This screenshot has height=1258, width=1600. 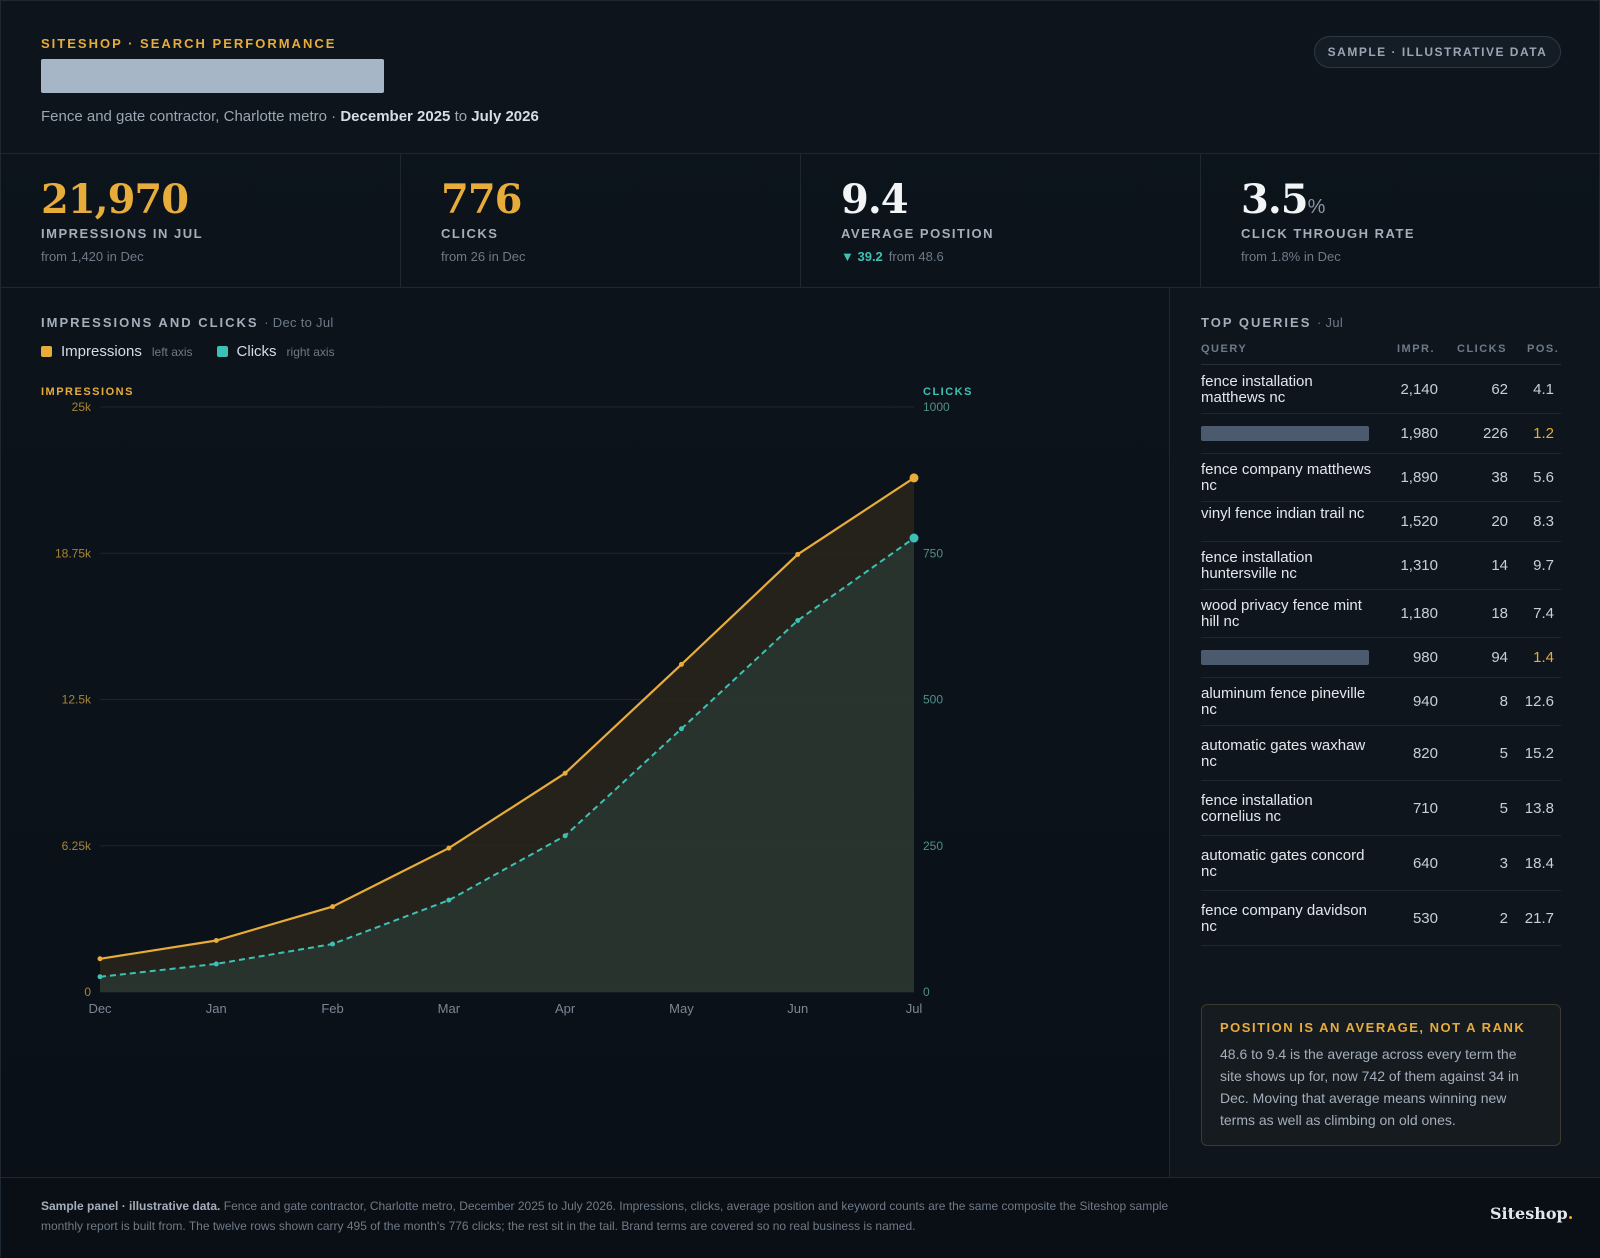 I want to click on kpi-unit: %, so click(x=1316, y=207).